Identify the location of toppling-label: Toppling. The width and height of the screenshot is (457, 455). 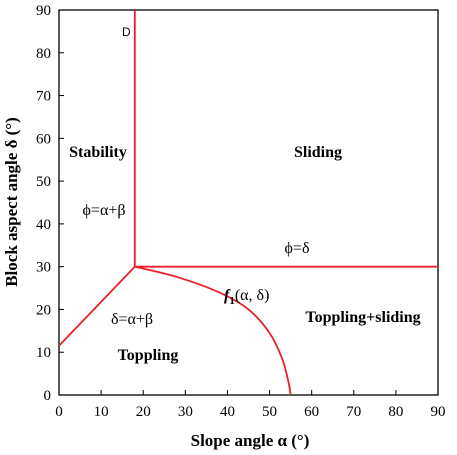
(148, 355).